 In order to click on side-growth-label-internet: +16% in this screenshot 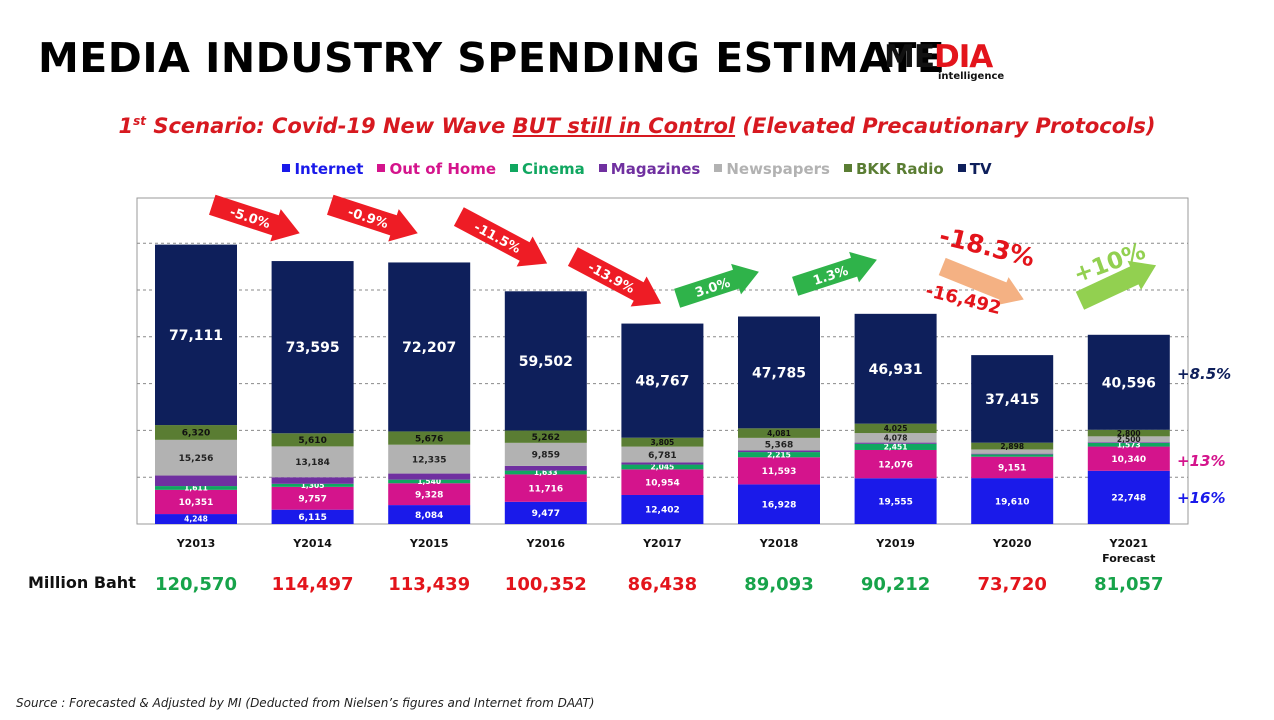, I will do `click(1201, 498)`.